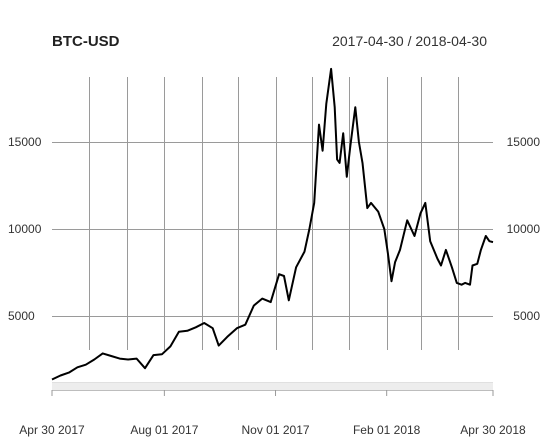 Image resolution: width=547 pixels, height=445 pixels. What do you see at coordinates (25, 229) in the screenshot?
I see `y-tick-label-left: 10000` at bounding box center [25, 229].